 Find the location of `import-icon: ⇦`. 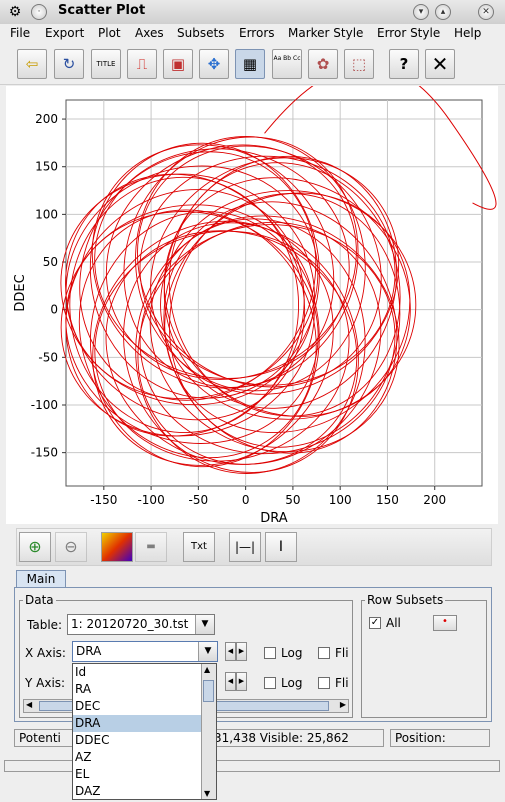

import-icon: ⇦ is located at coordinates (32, 64).